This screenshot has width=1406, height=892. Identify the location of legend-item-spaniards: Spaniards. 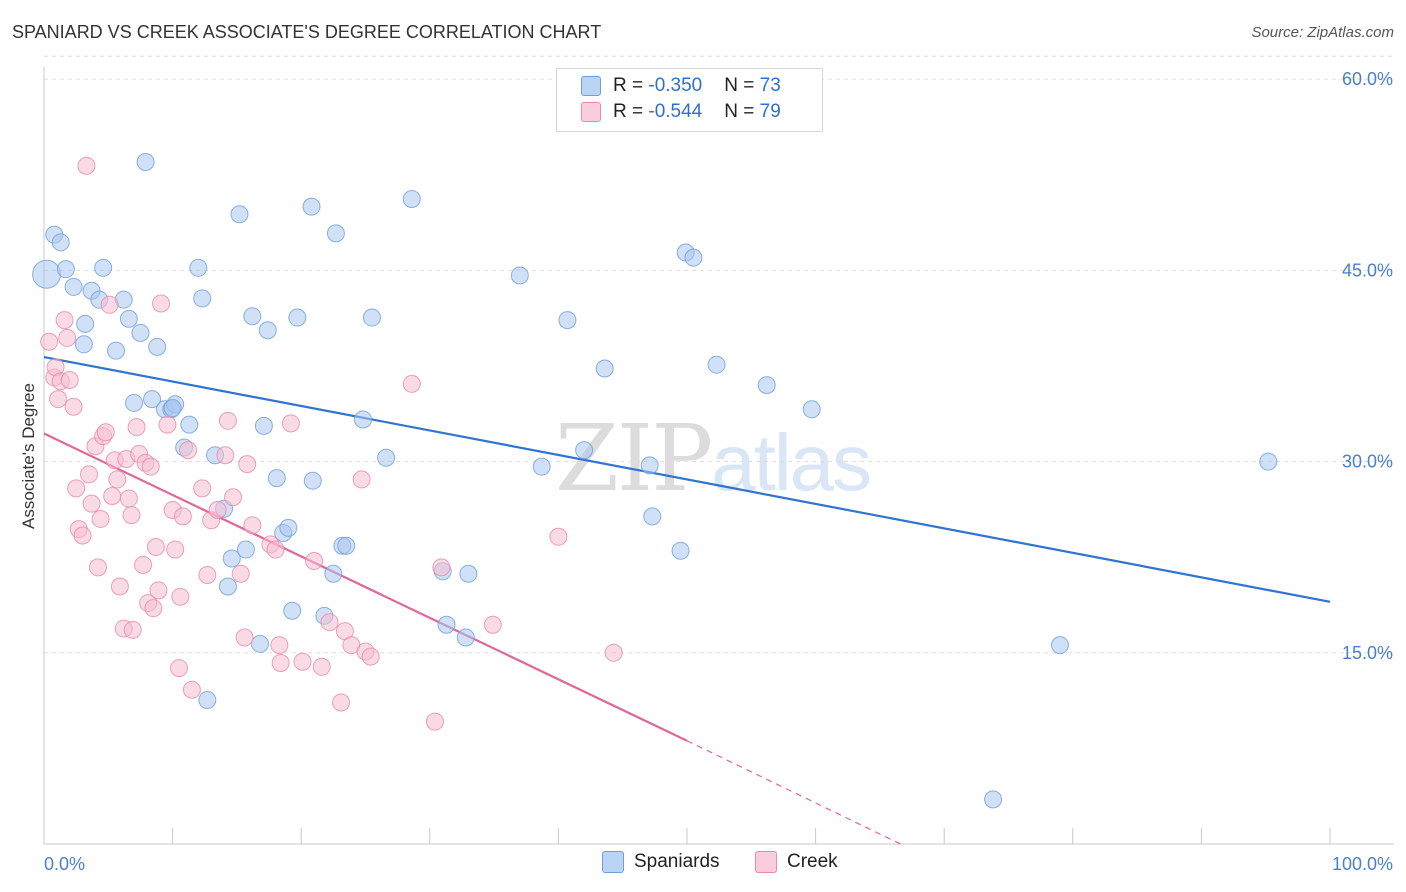
(661, 862).